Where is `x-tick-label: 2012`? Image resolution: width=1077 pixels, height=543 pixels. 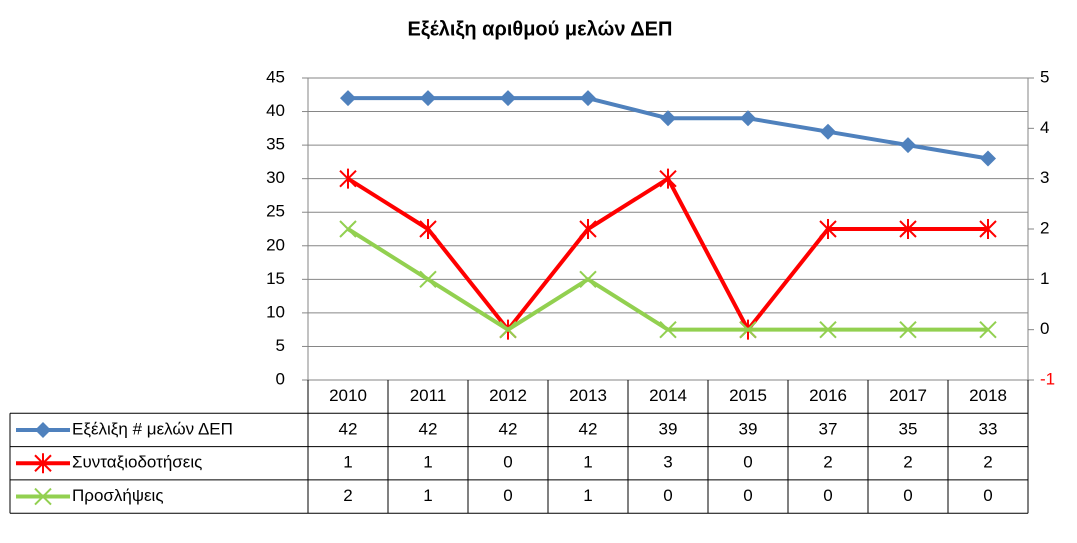 x-tick-label: 2012 is located at coordinates (508, 395).